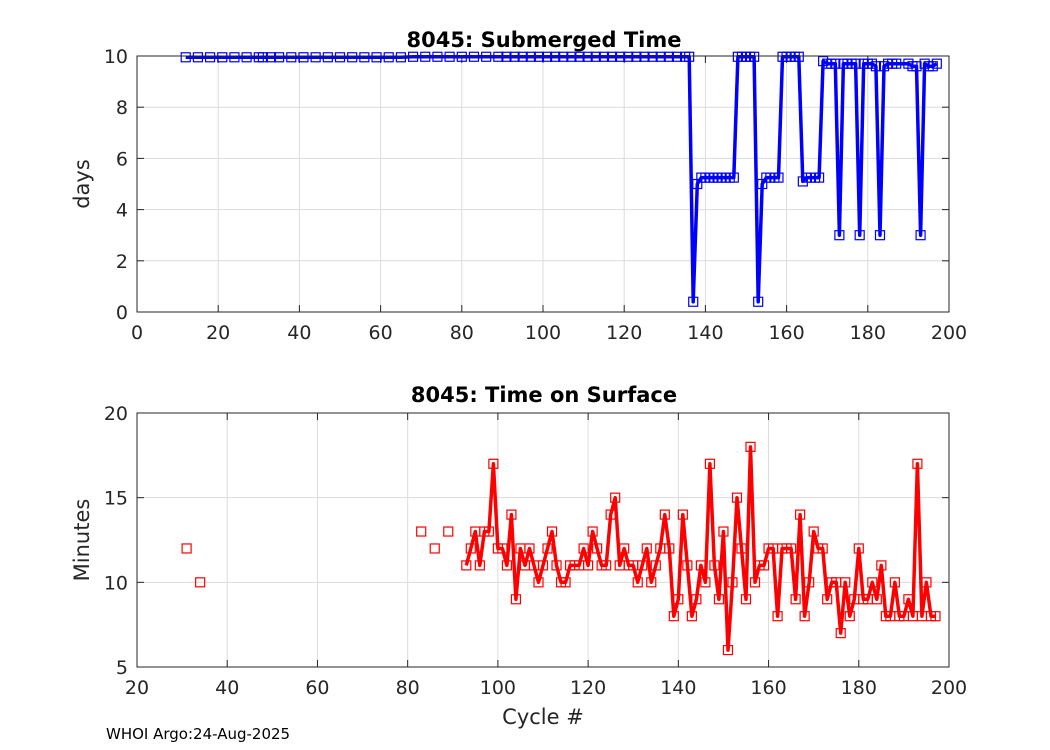  What do you see at coordinates (544, 395) in the screenshot?
I see `chart-title: 8045: Time on Surface` at bounding box center [544, 395].